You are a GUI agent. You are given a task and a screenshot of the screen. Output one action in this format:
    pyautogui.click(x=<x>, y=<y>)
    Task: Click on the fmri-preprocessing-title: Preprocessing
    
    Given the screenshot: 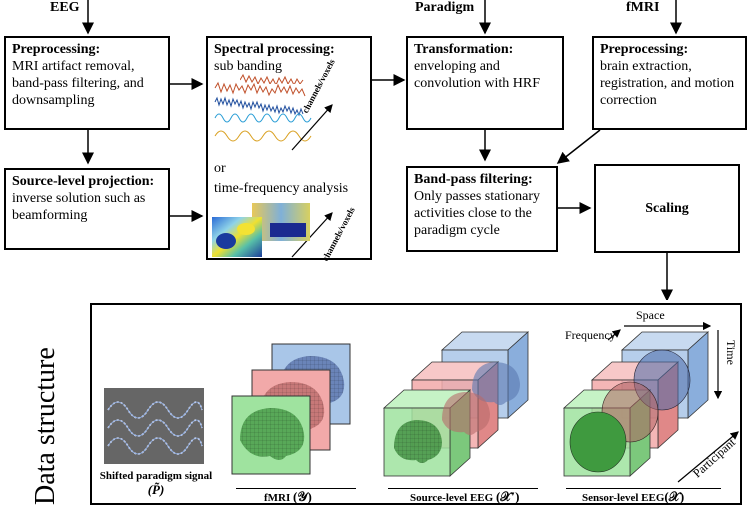 What is the action you would take?
    pyautogui.click(x=642, y=49)
    